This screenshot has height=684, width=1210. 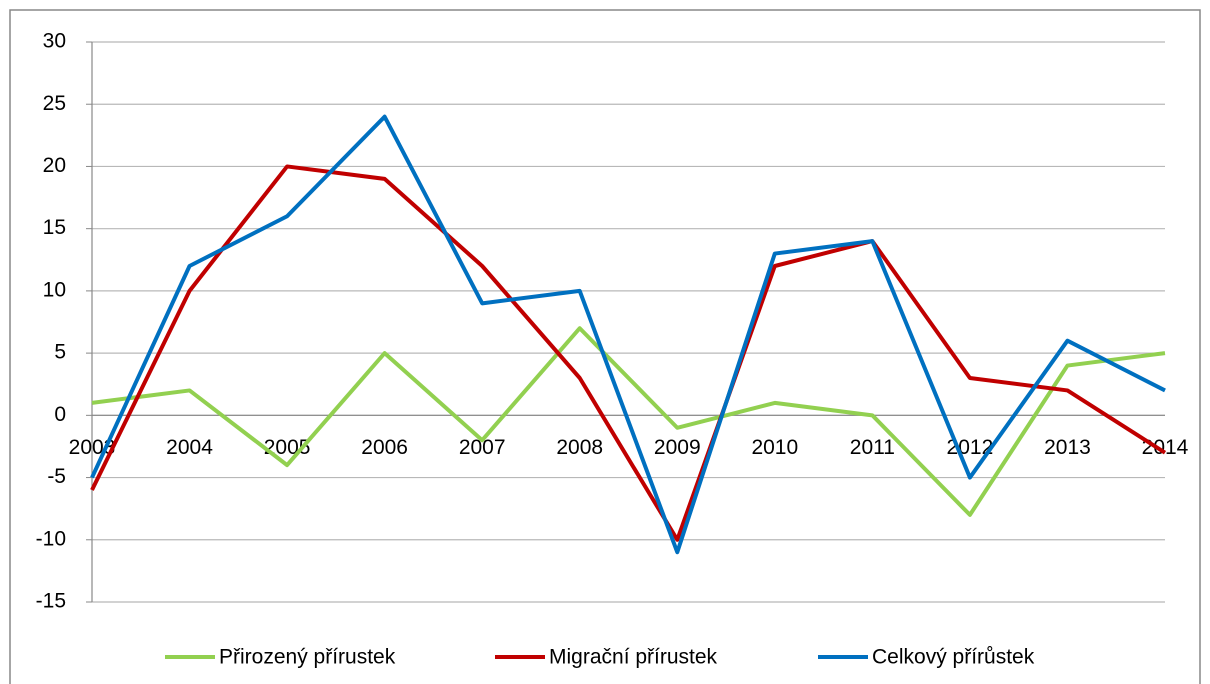 I want to click on x-tick-label: 2010, so click(x=774, y=447).